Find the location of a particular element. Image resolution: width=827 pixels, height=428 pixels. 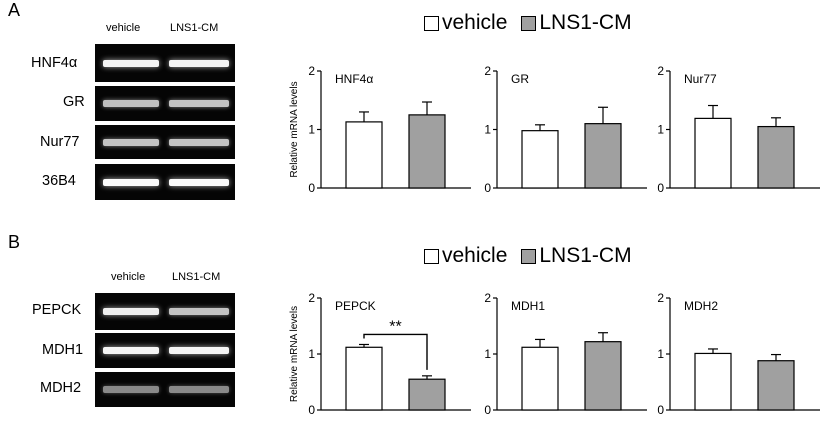

gel-label-mdh2: MDH2 is located at coordinates (61, 388).